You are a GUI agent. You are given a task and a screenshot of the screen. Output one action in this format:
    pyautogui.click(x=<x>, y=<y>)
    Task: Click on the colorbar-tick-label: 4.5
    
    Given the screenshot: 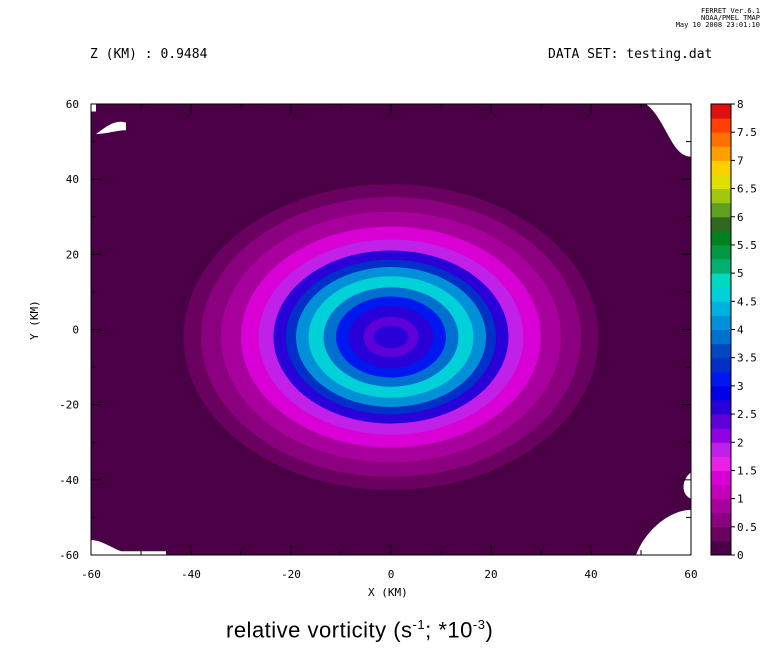 What is the action you would take?
    pyautogui.click(x=747, y=301)
    